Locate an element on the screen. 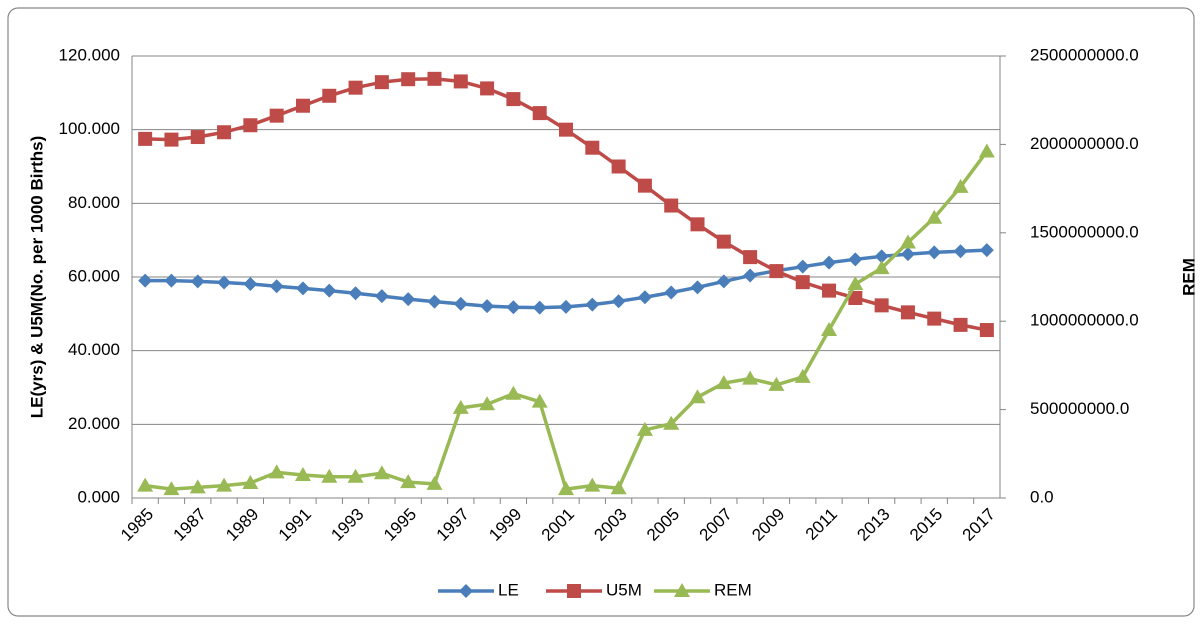 The width and height of the screenshot is (1201, 624). y2-tick-label: 2000000000.0 is located at coordinates (1084, 143).